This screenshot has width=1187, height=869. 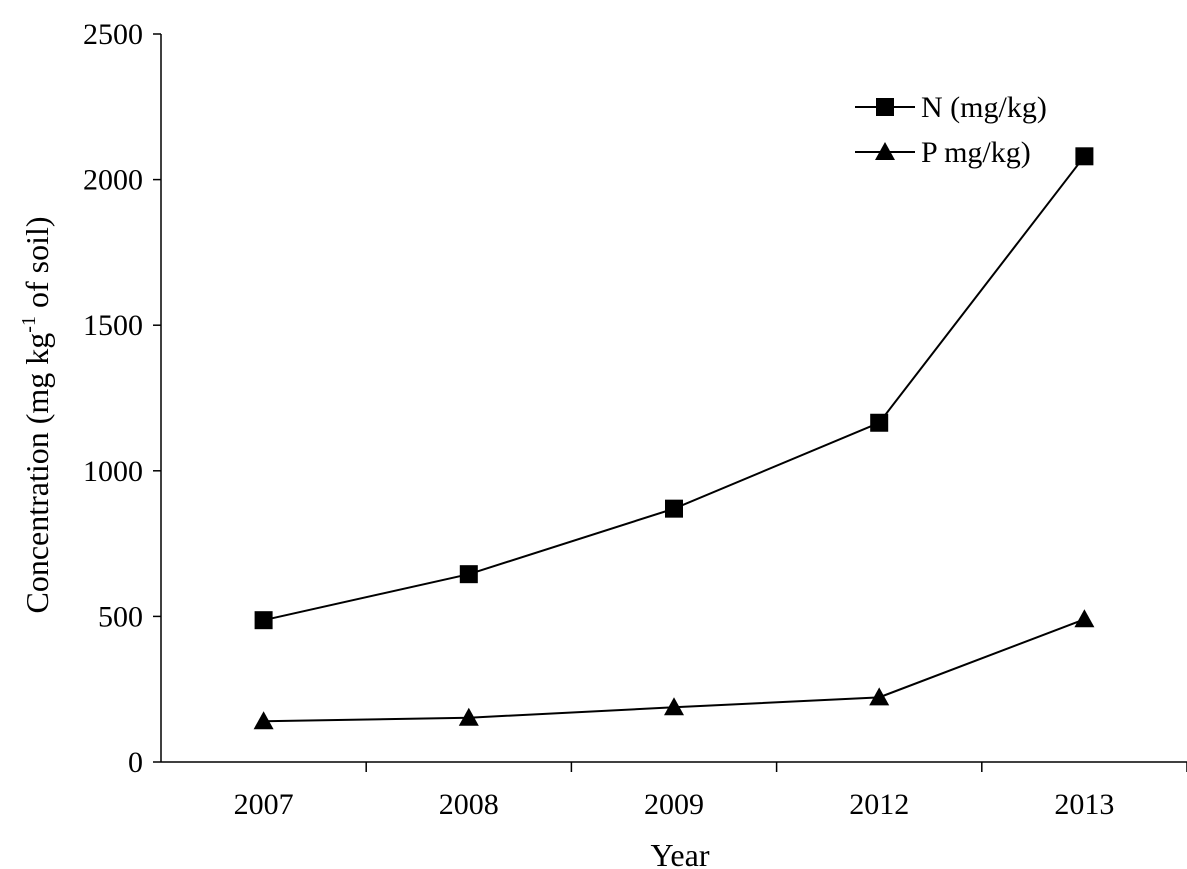 What do you see at coordinates (113, 471) in the screenshot?
I see `y-tick-label: 1000` at bounding box center [113, 471].